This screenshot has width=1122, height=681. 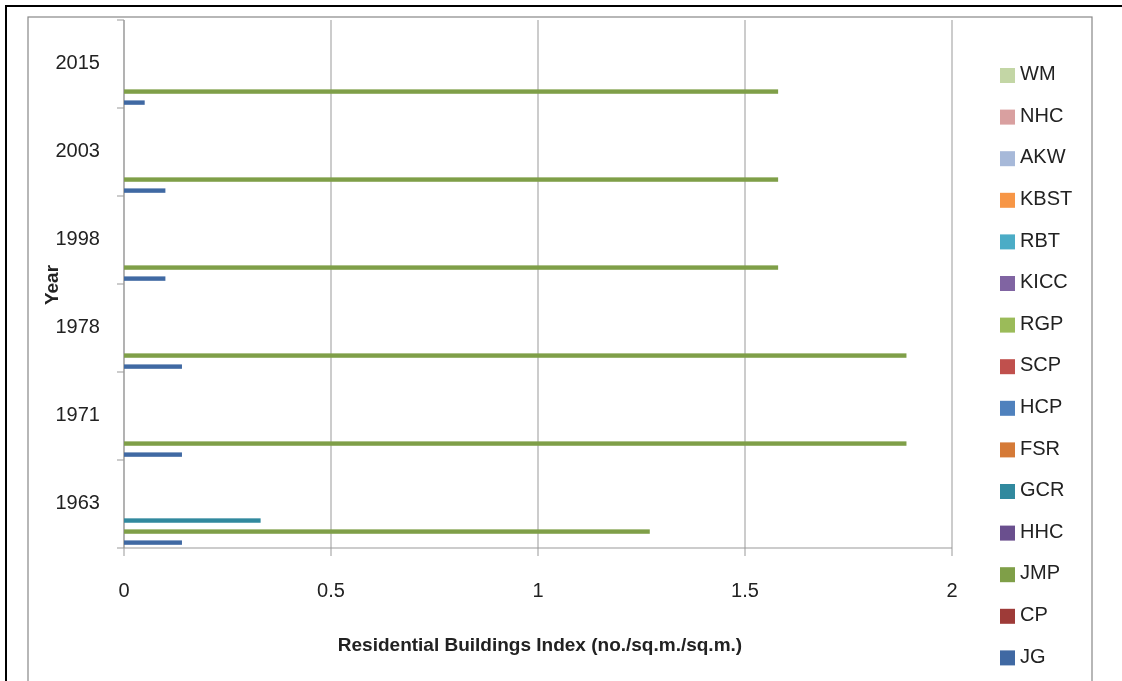 What do you see at coordinates (331, 590) in the screenshot?
I see `x-tick-label: 0.5` at bounding box center [331, 590].